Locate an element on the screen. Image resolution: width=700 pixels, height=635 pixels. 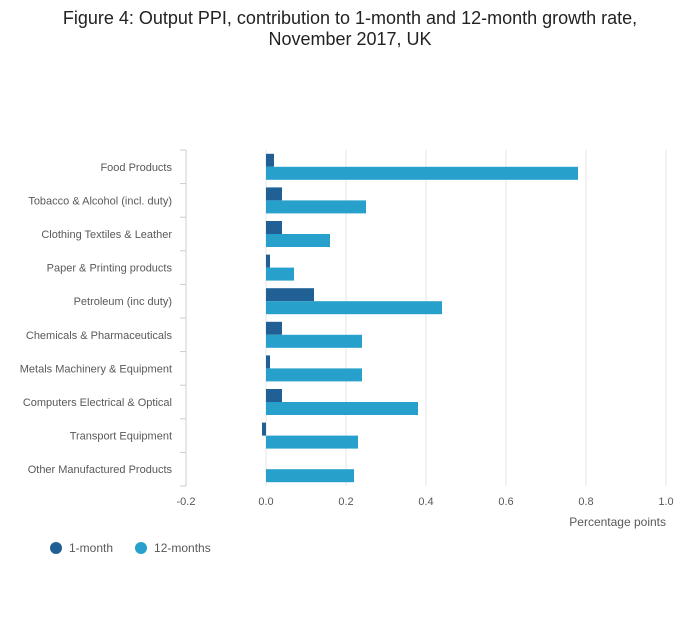
x-tick-label: 1.0 is located at coordinates (665, 502).